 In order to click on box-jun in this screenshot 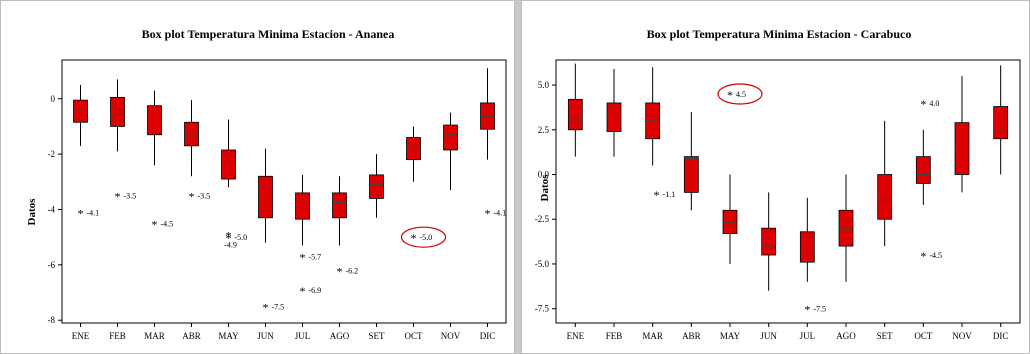, I will do `click(265, 195)`.